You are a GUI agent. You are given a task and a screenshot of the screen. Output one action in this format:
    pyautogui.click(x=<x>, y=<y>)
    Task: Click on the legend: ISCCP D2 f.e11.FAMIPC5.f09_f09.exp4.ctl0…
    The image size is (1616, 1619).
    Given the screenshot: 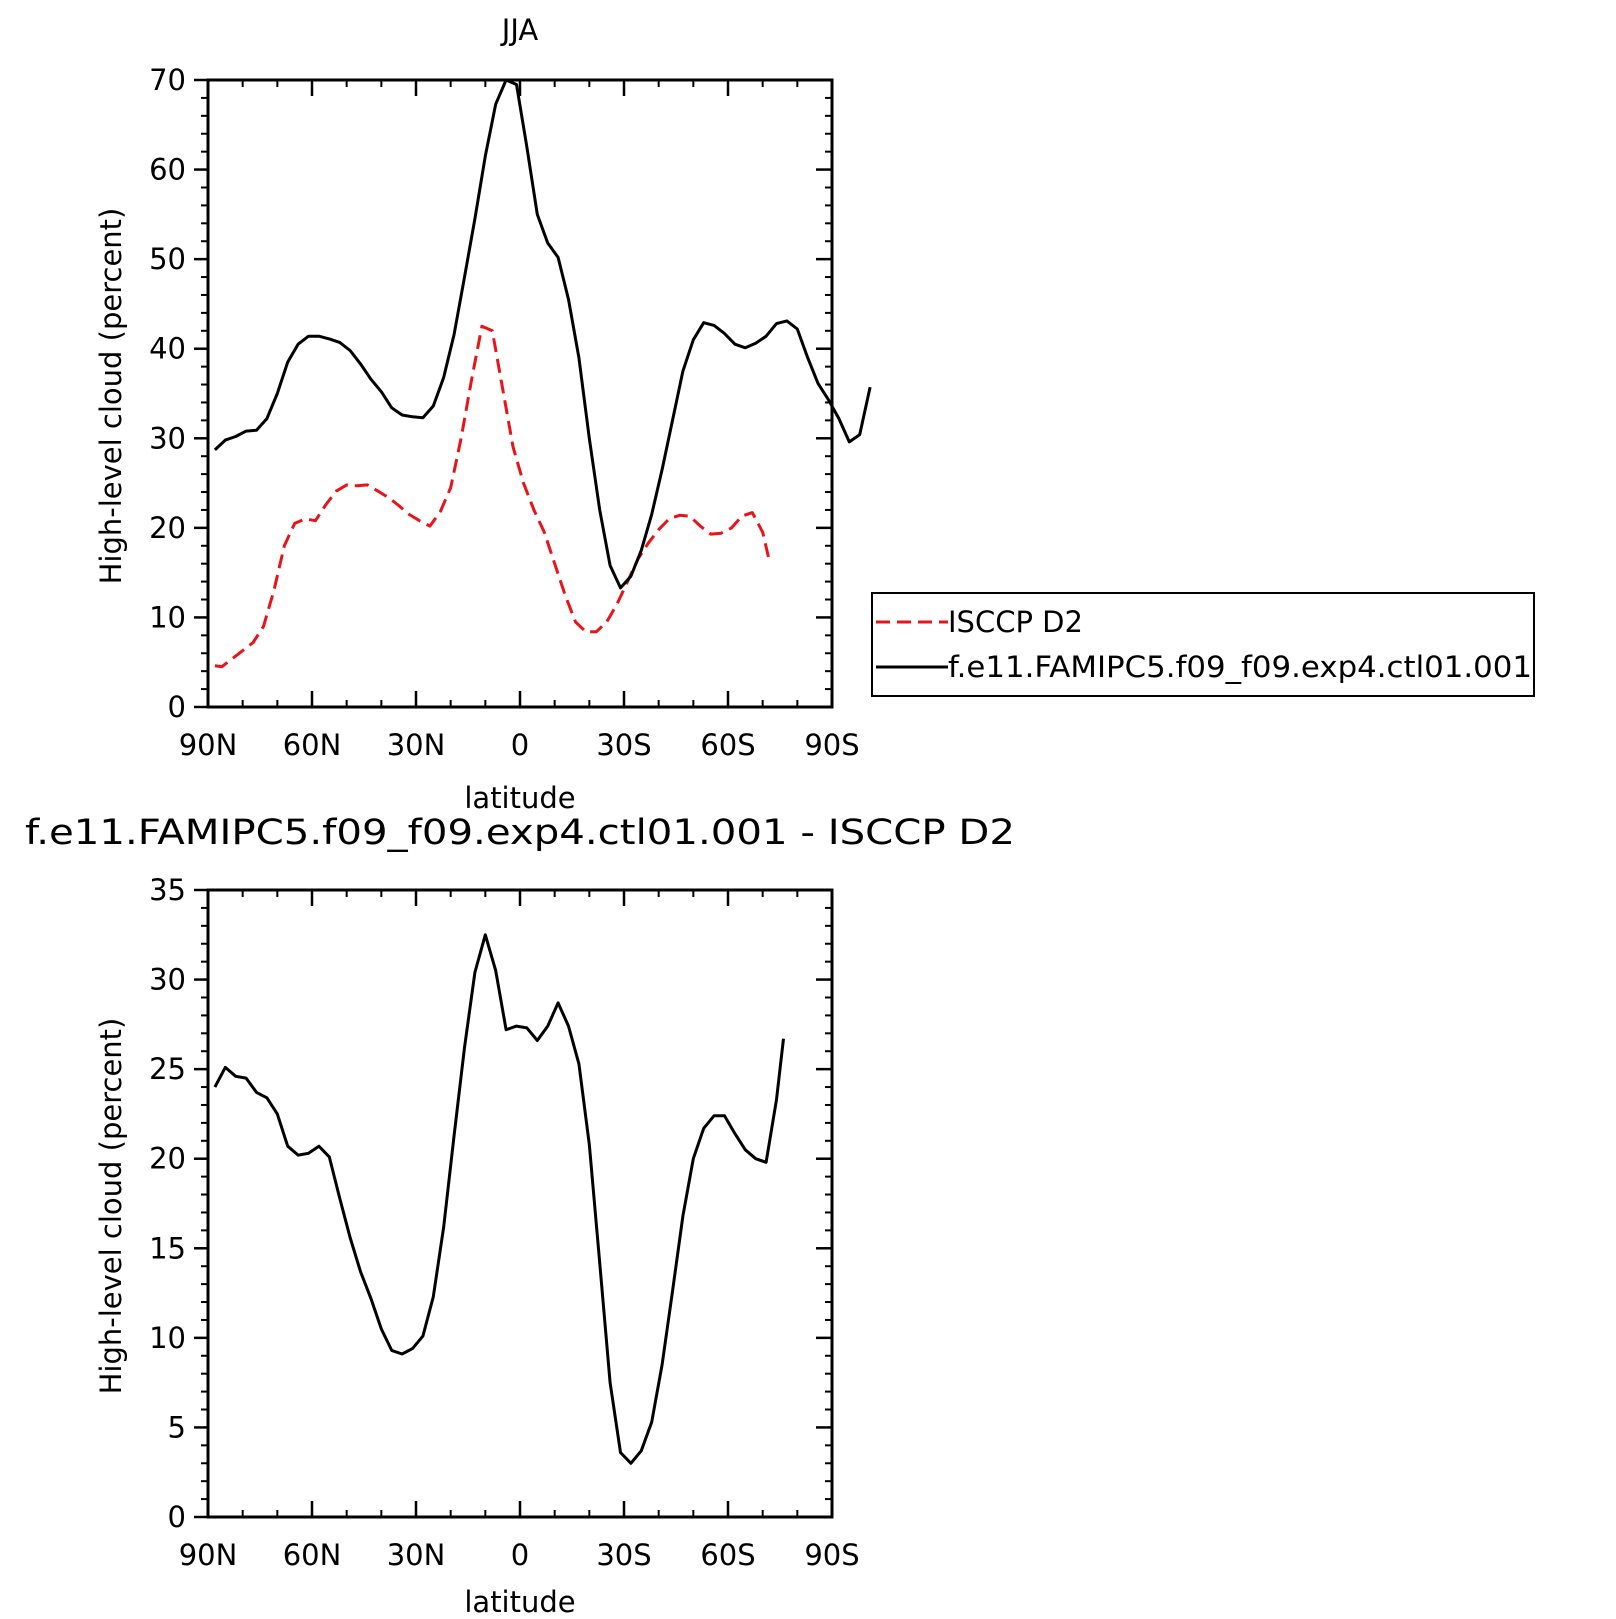 What is the action you would take?
    pyautogui.click(x=1203, y=644)
    